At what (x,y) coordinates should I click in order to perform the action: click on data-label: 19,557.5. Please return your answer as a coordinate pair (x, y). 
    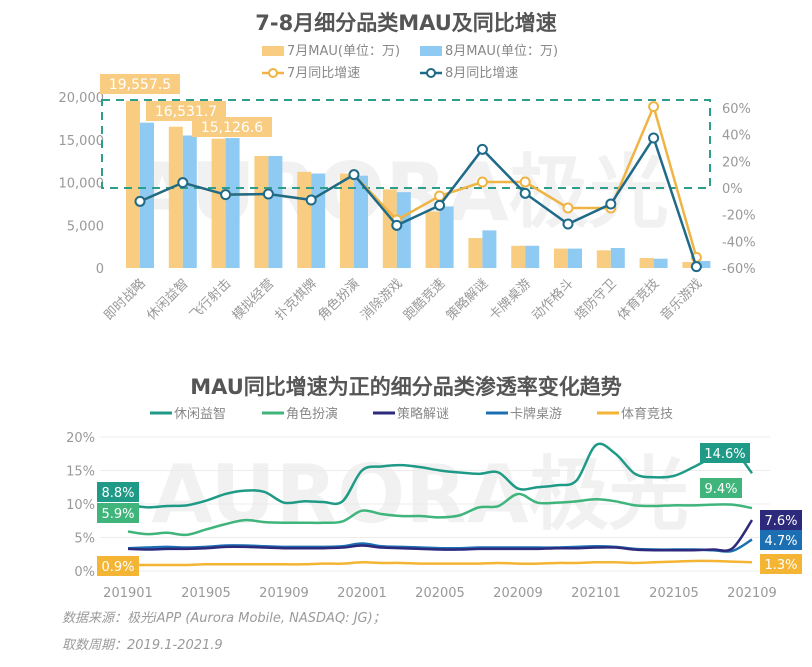
    Looking at the image, I should click on (140, 85).